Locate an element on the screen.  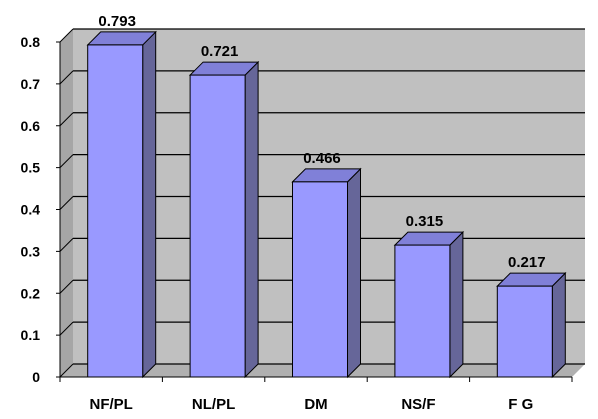
data-label: 0.466 is located at coordinates (322, 158).